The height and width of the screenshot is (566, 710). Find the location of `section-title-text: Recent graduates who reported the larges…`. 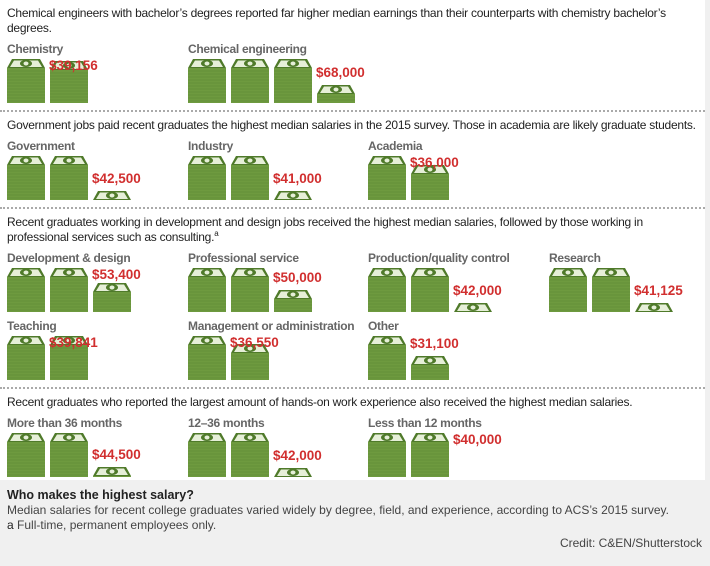

section-title-text: Recent graduates who reported the larges… is located at coordinates (320, 402).